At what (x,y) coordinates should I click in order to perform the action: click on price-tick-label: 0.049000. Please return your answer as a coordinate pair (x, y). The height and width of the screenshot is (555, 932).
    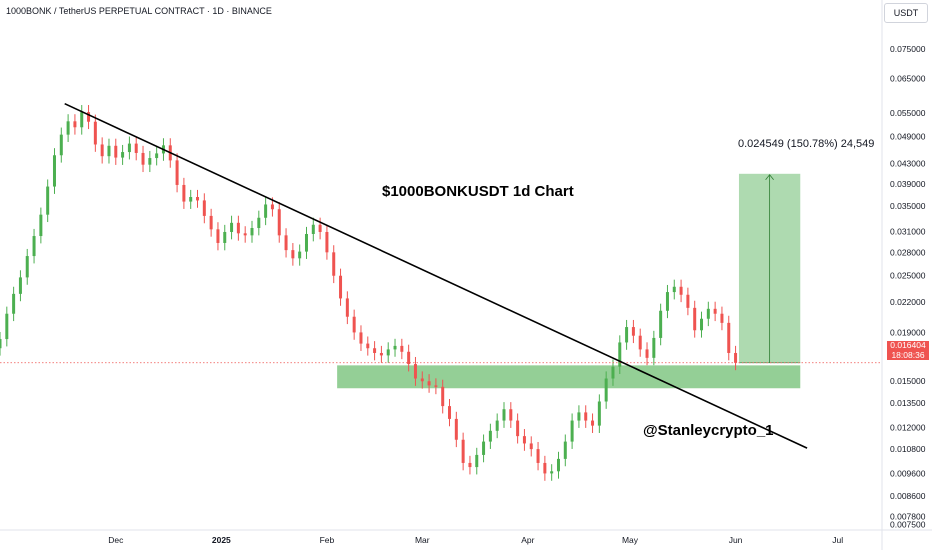
    Looking at the image, I should click on (908, 137).